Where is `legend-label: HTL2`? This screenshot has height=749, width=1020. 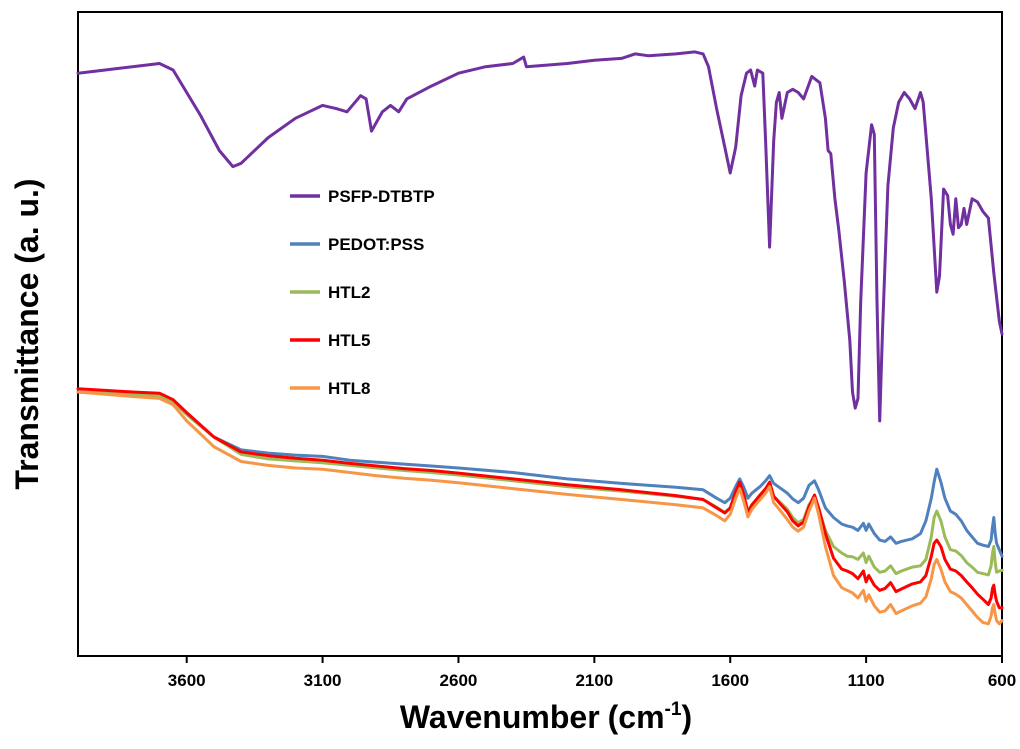 legend-label: HTL2 is located at coordinates (349, 292).